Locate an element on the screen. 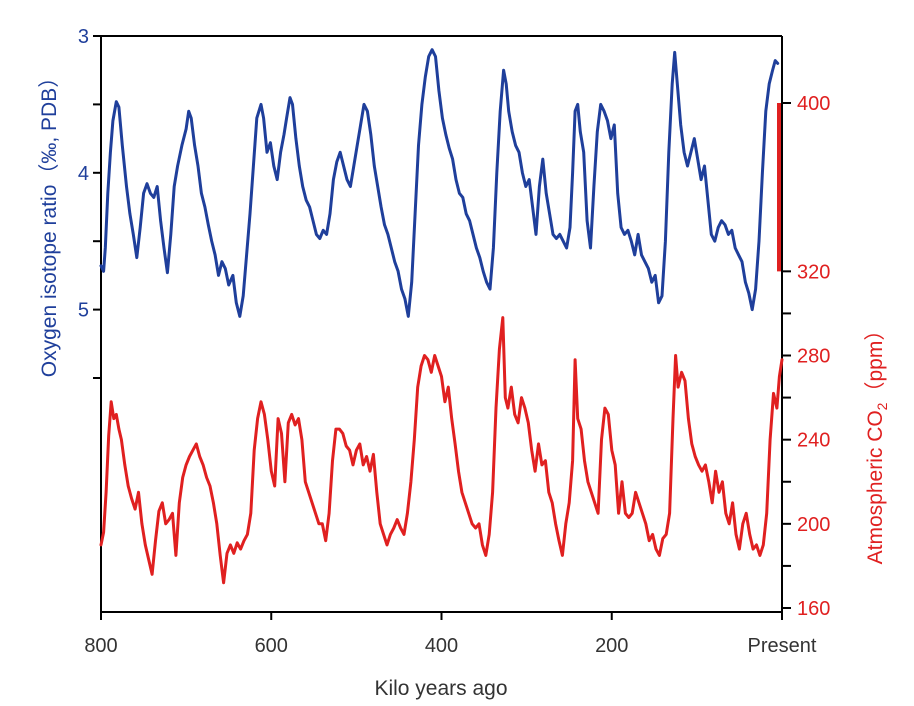 The width and height of the screenshot is (914, 706). right-axis-title: Atmospheric CO2（ppm） is located at coordinates (877, 442).